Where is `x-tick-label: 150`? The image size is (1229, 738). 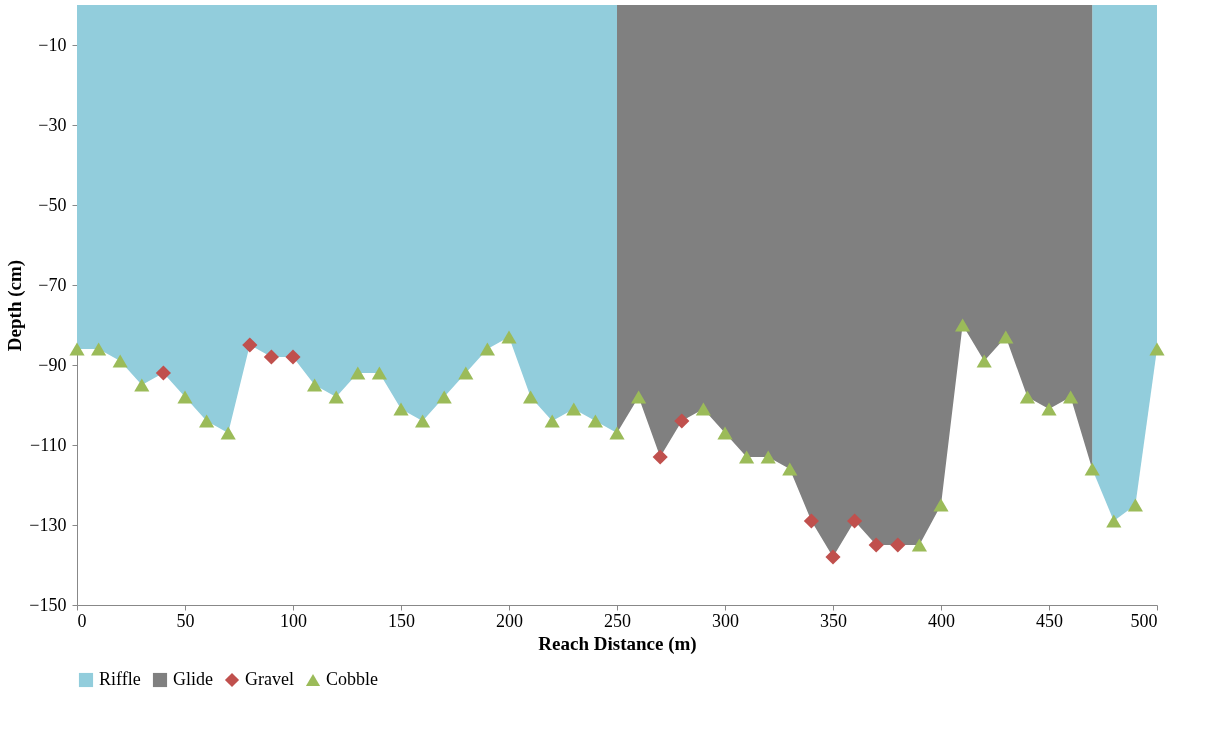
x-tick-label: 150 is located at coordinates (401, 620).